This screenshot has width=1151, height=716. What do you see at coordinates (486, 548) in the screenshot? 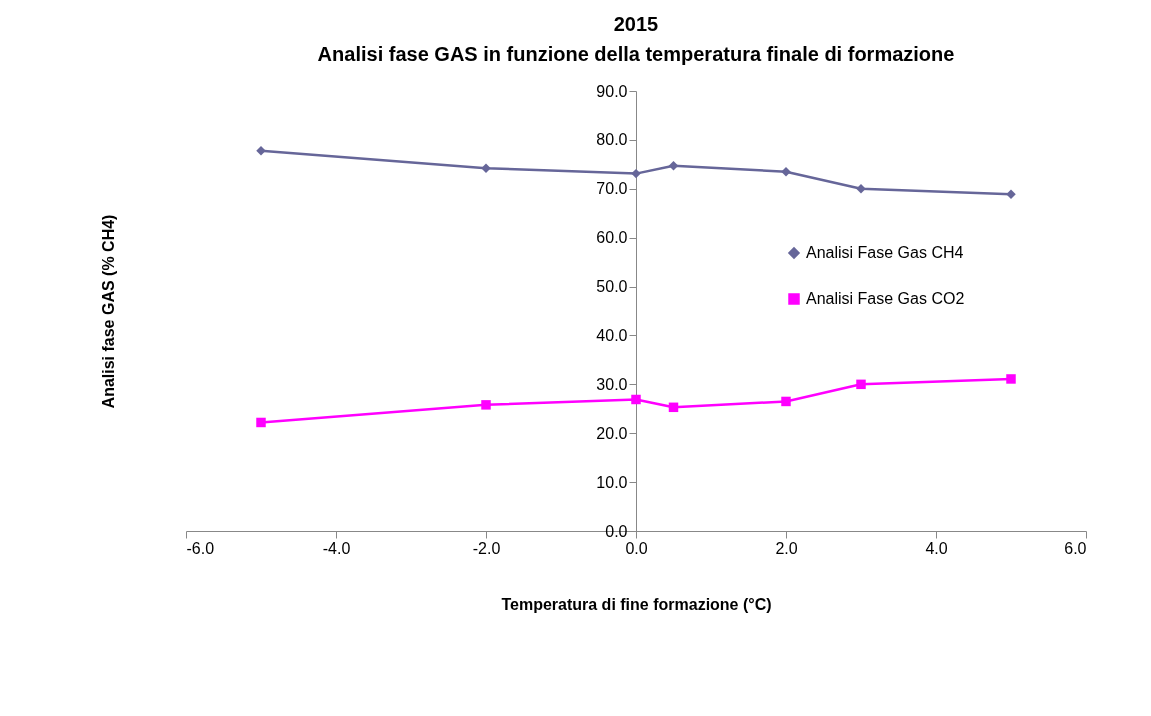
I see `x-tick-label: -2.0` at bounding box center [486, 548].